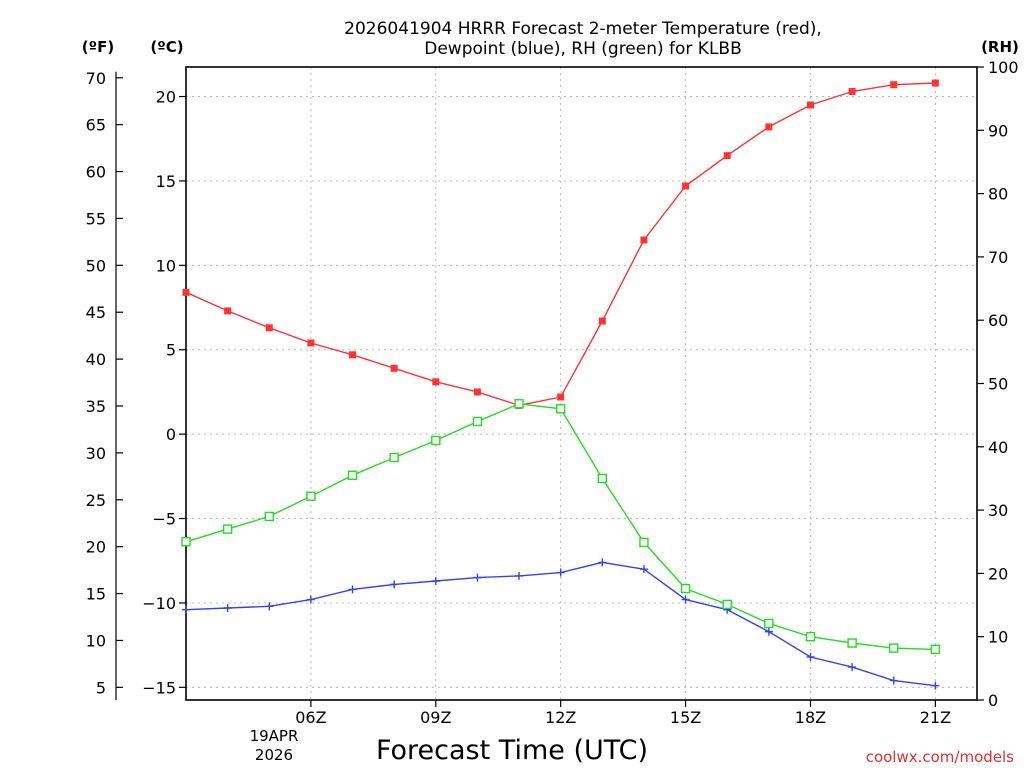 Image resolution: width=1024 pixels, height=768 pixels. Describe the element at coordinates (171, 350) in the screenshot. I see `celsius-tick-label: 5` at that location.